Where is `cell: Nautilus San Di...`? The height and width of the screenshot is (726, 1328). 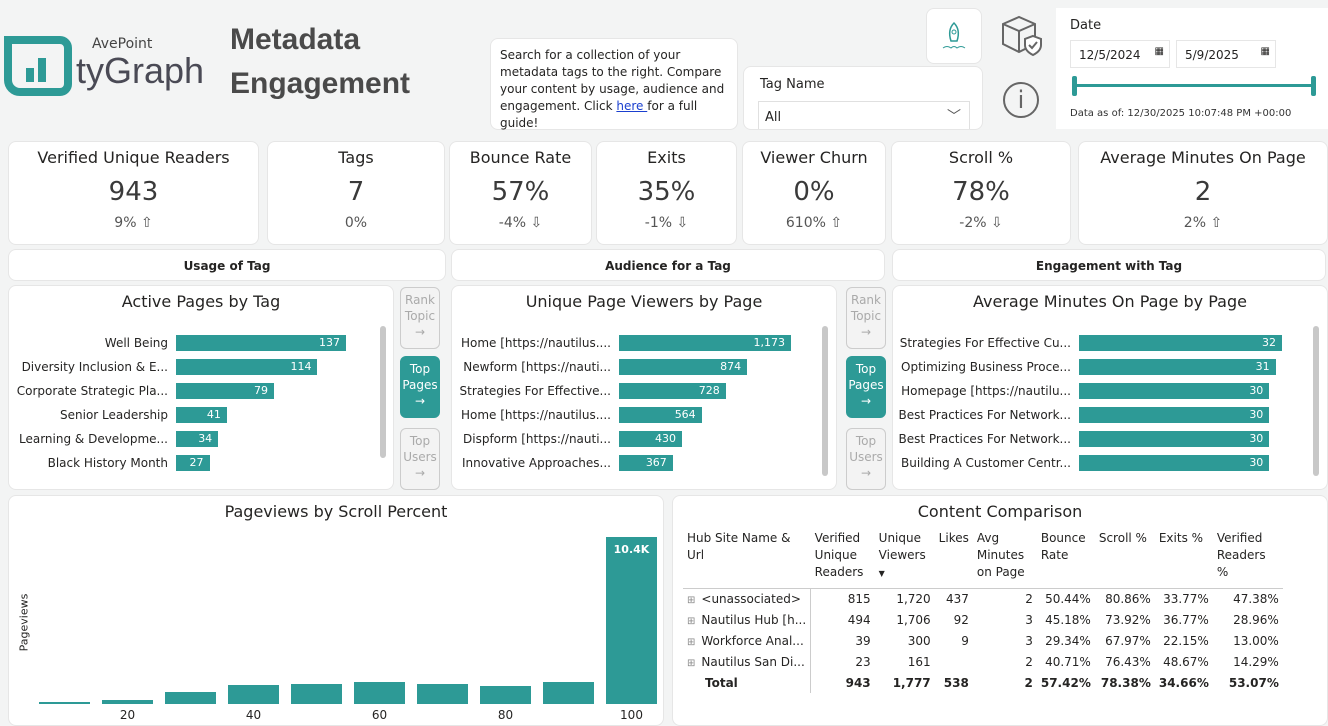 cell: Nautilus San Di... is located at coordinates (753, 661).